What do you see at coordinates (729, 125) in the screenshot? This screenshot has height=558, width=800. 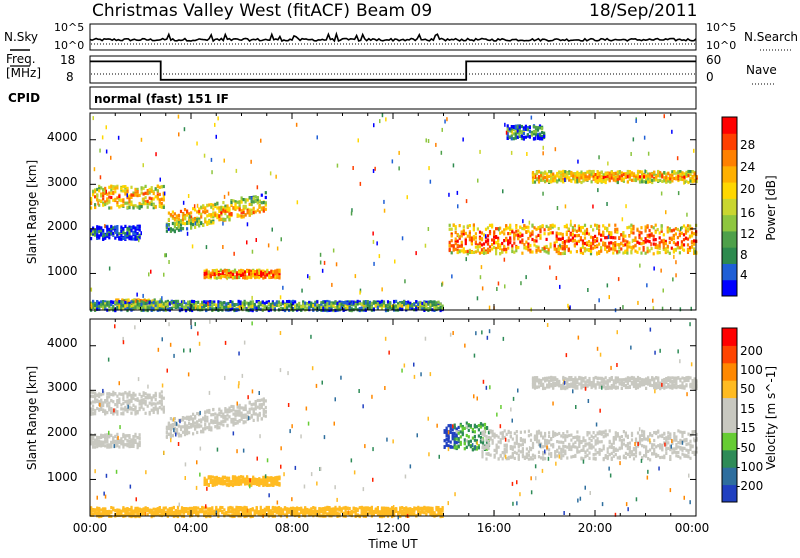 I see `powerBar-swatch` at bounding box center [729, 125].